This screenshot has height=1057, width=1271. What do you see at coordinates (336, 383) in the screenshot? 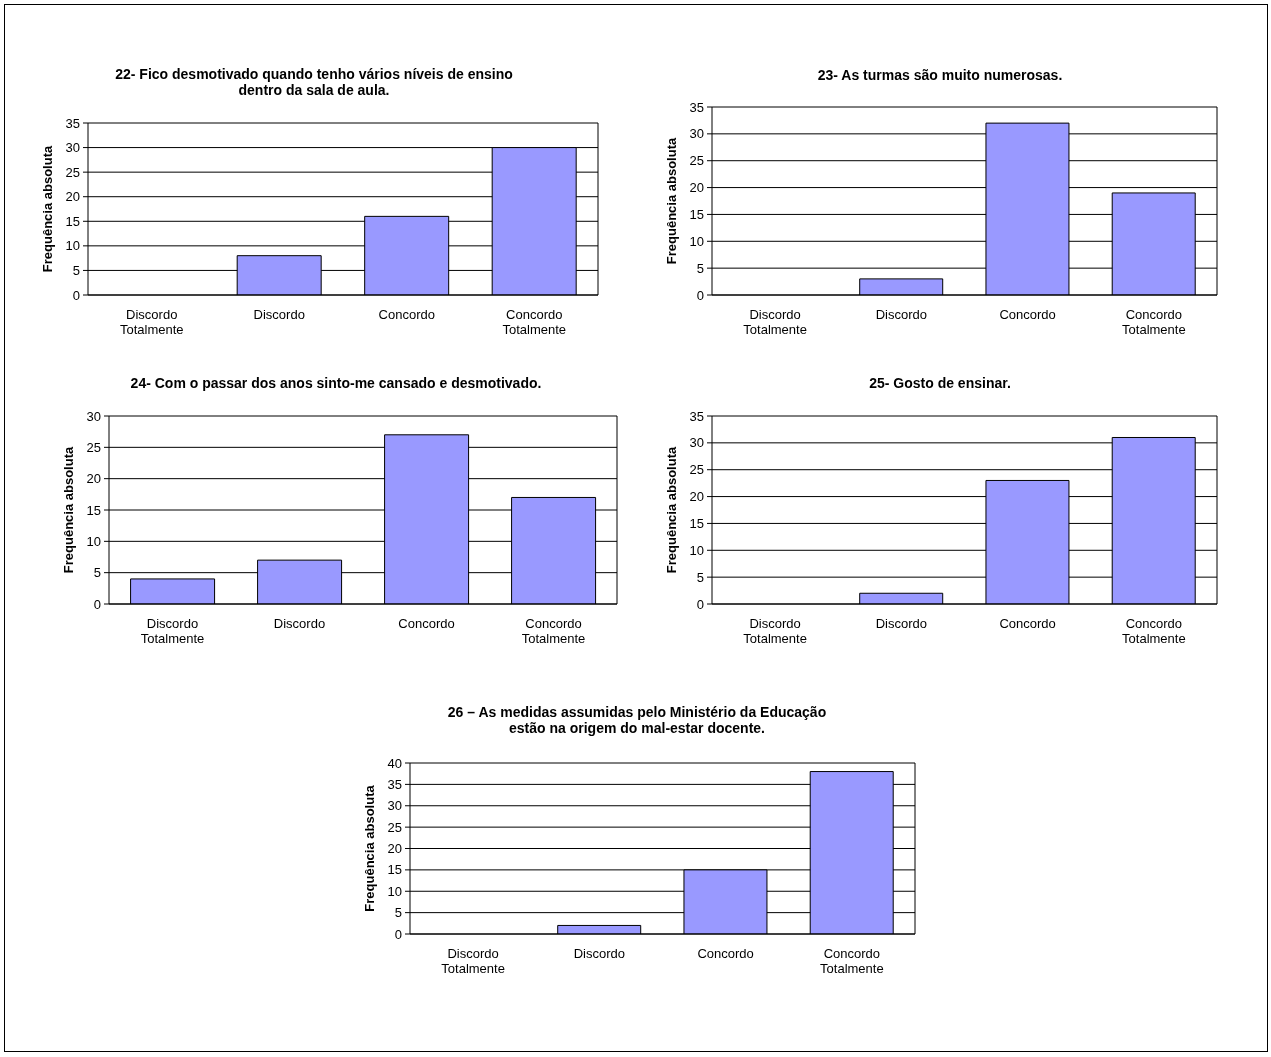
I see `chart-title: 24- Com o passar dos anos sinto-me cansado e desmotivado.` at bounding box center [336, 383].